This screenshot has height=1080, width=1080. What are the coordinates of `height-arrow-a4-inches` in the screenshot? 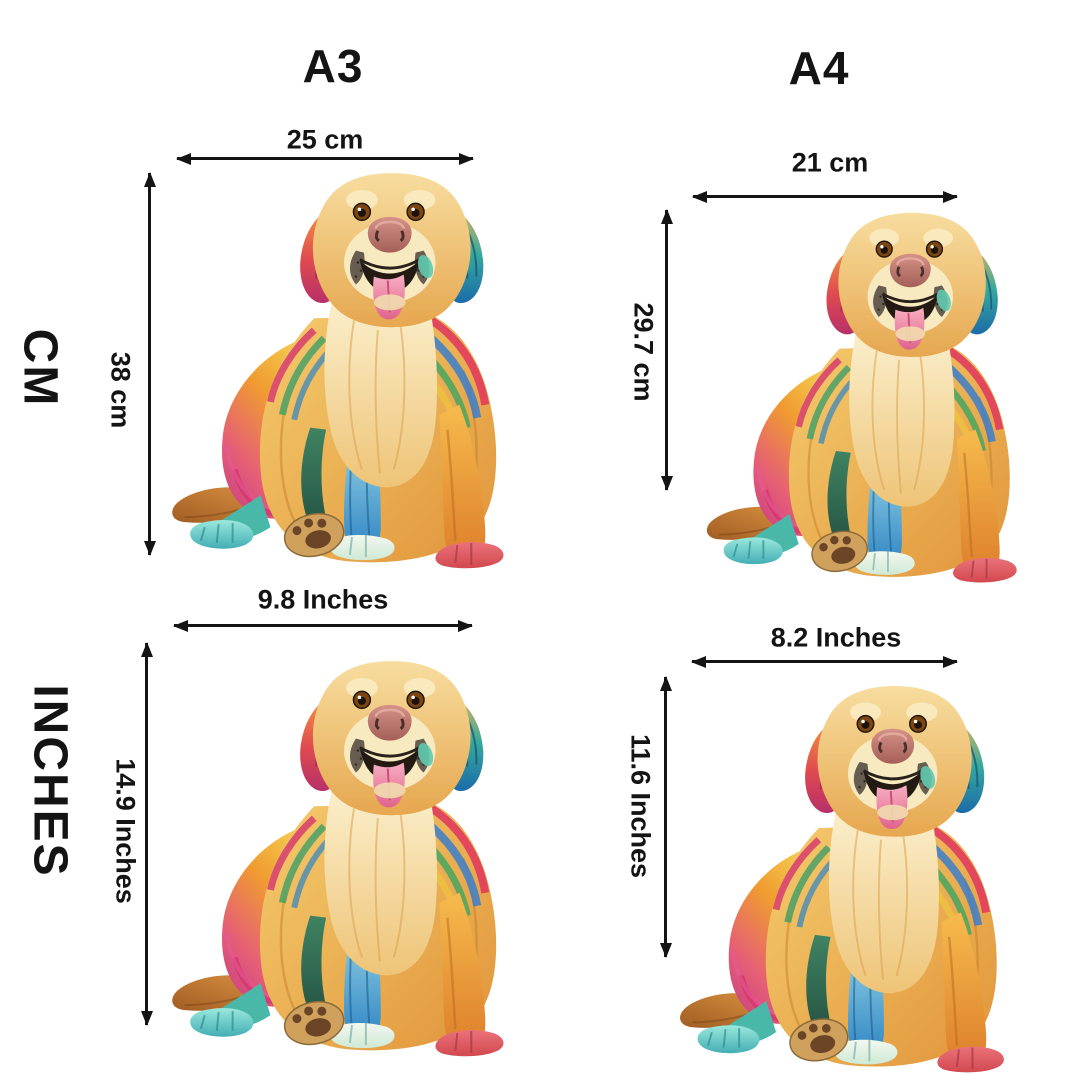 It's located at (665, 817).